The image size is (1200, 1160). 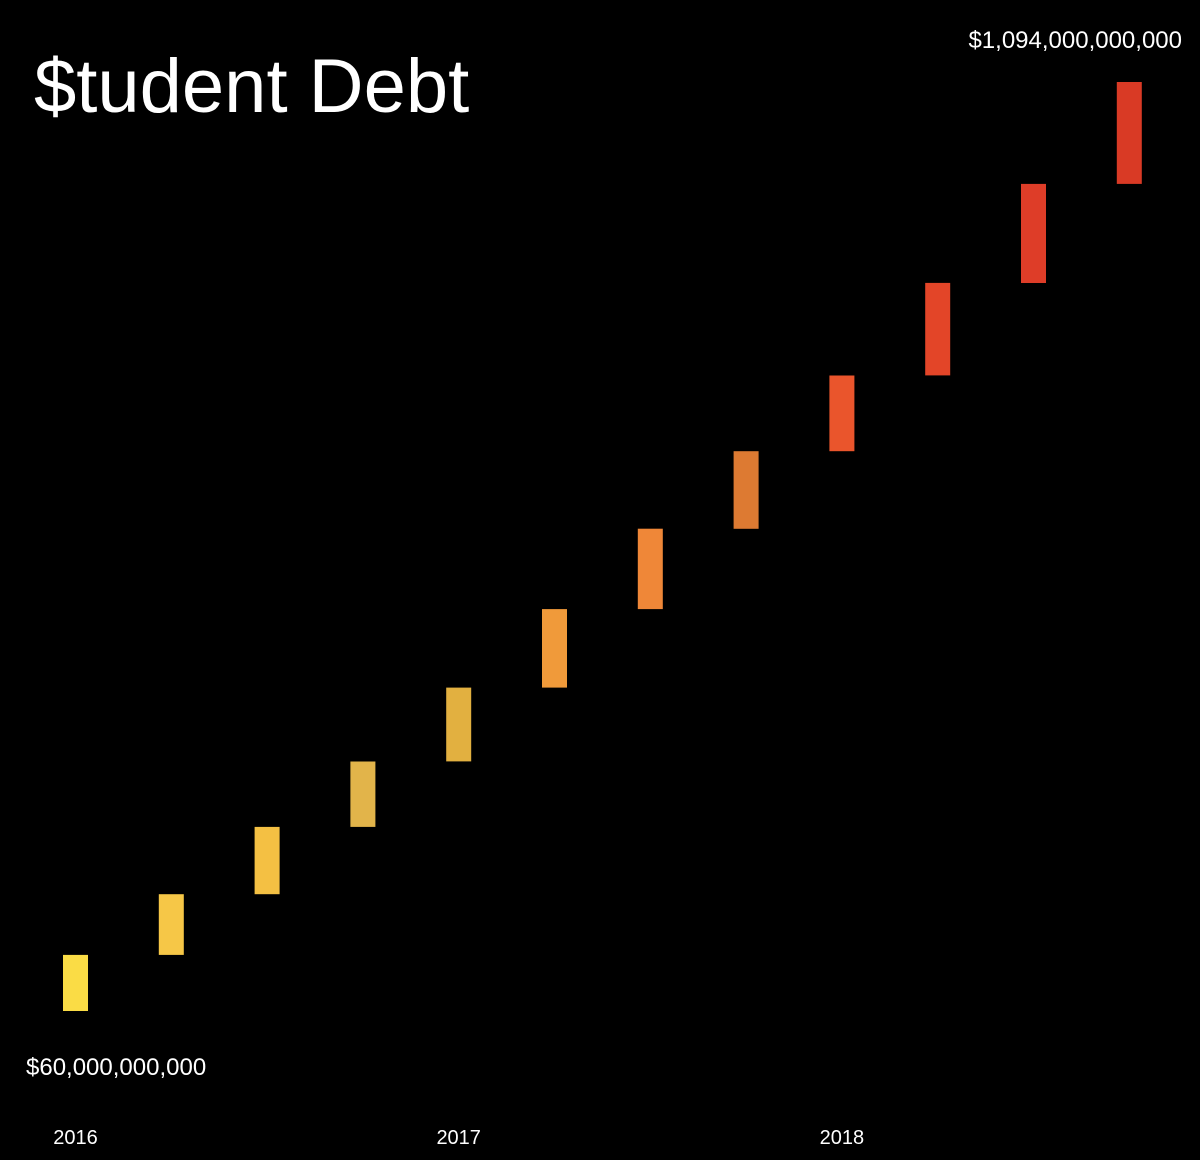 I want to click on x-tick-label-2016: 2016, so click(x=75, y=1138).